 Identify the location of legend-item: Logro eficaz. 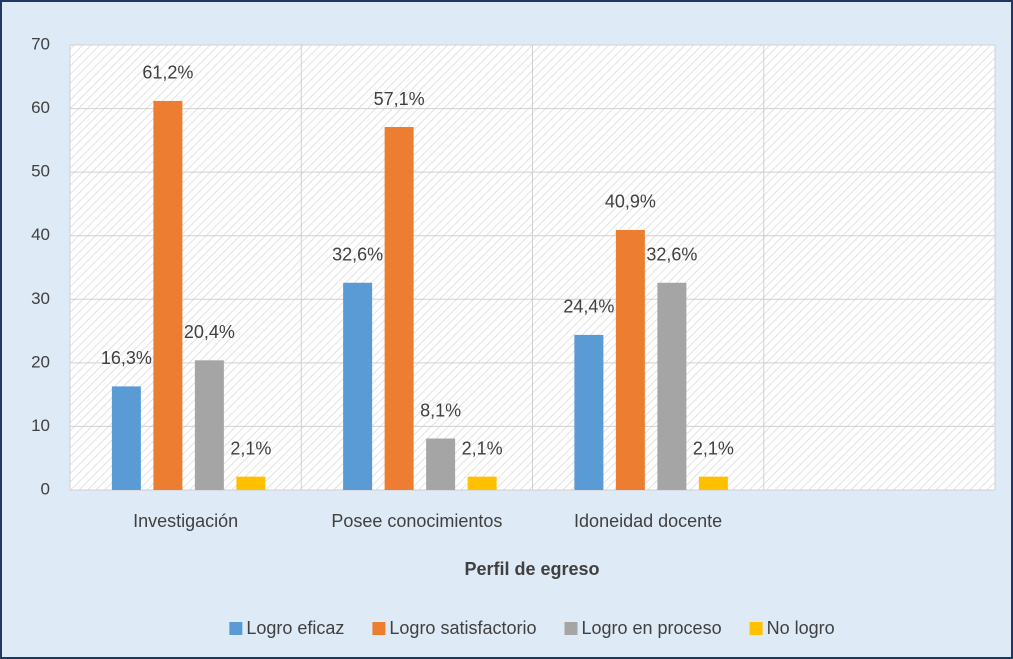
(286, 628).